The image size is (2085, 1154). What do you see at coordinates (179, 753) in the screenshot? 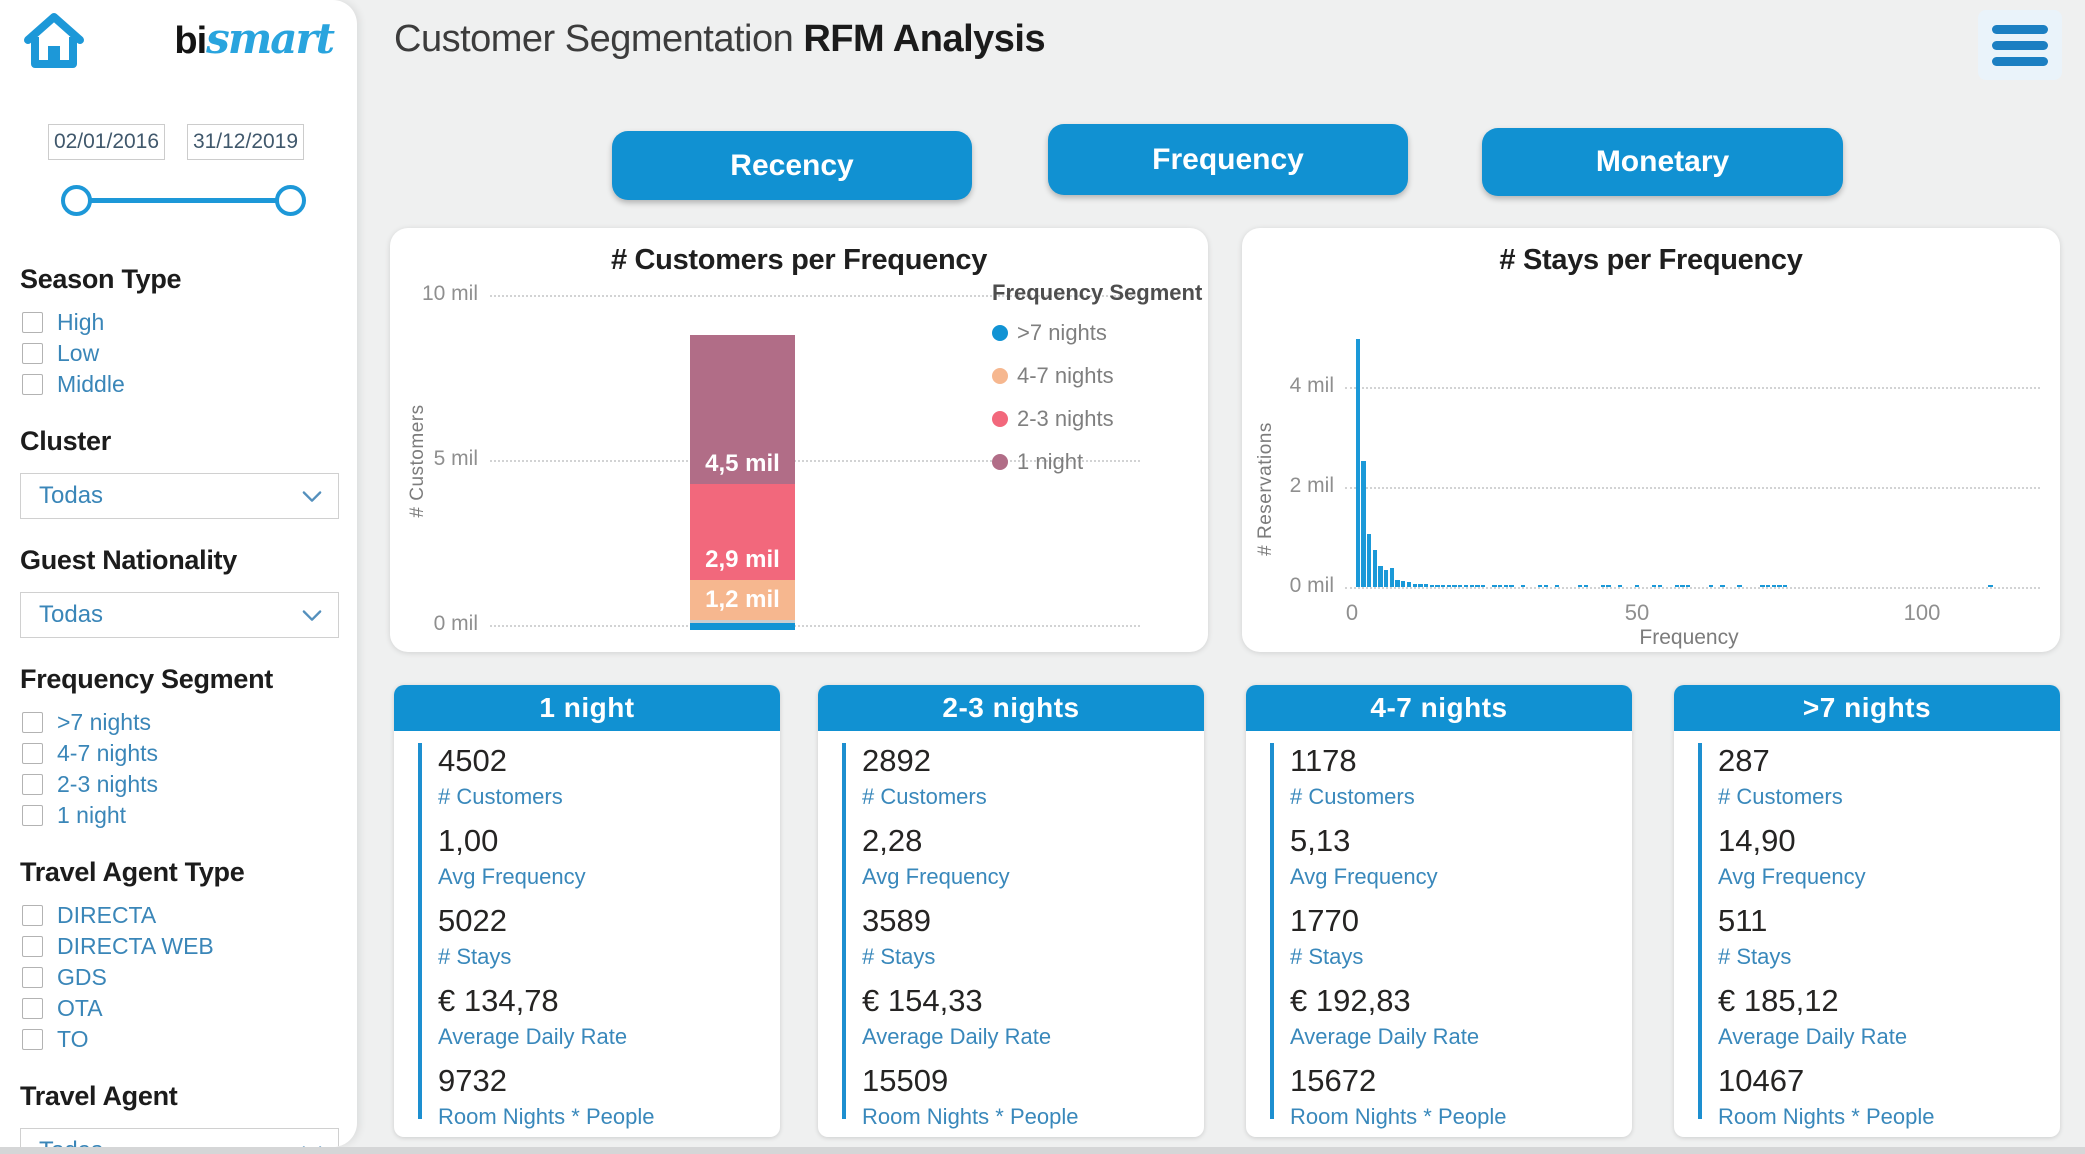
I see `checkbox-row: 4-7 nights` at bounding box center [179, 753].